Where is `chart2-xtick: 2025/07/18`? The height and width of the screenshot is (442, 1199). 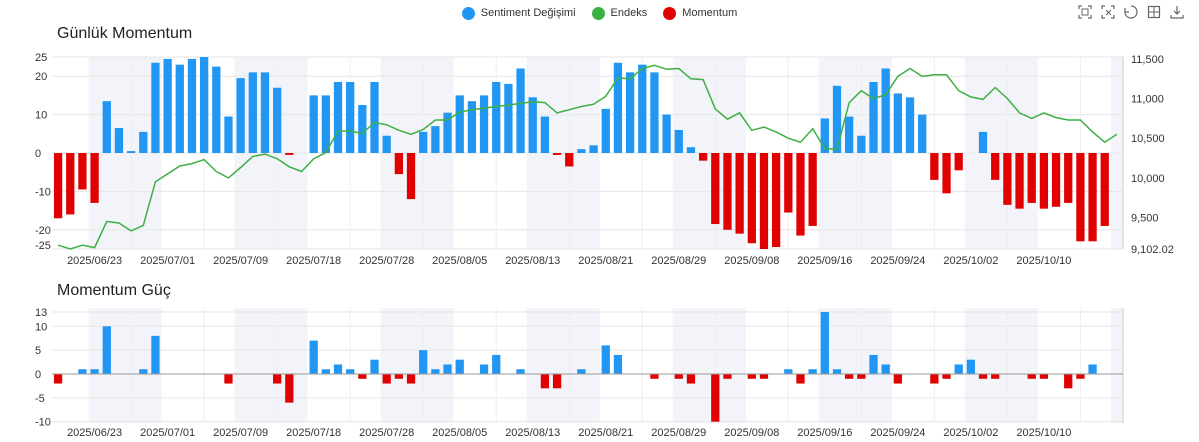
chart2-xtick: 2025/07/18 is located at coordinates (313, 433).